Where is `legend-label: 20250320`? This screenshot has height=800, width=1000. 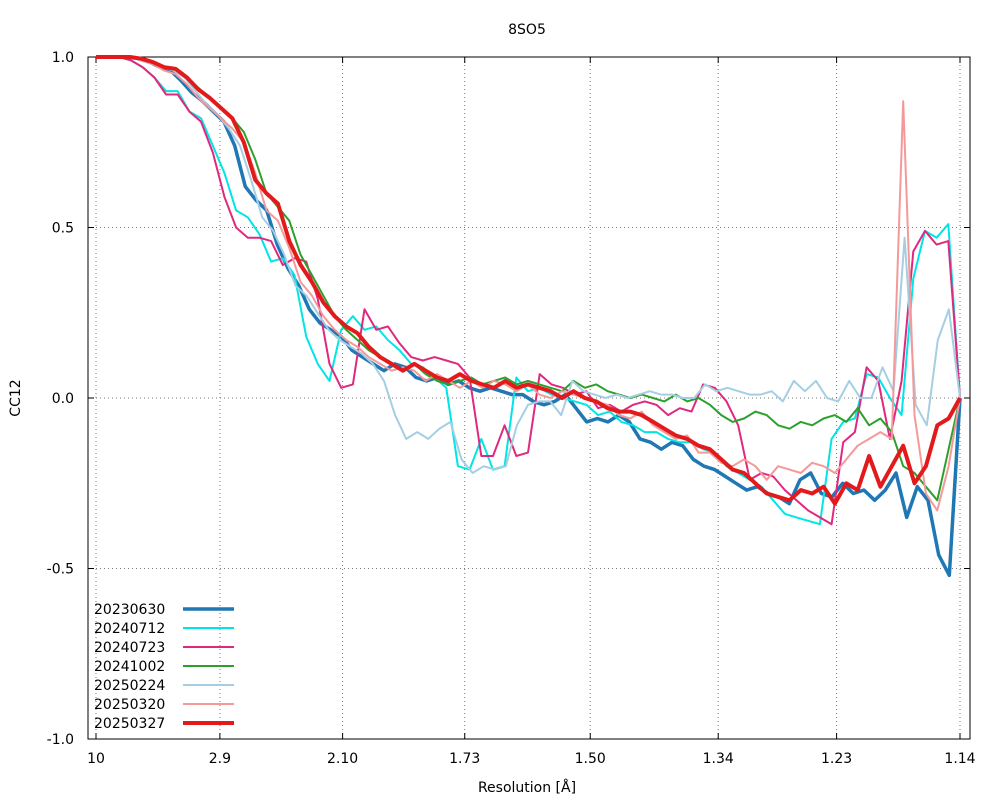
legend-label: 20250320 is located at coordinates (129, 705).